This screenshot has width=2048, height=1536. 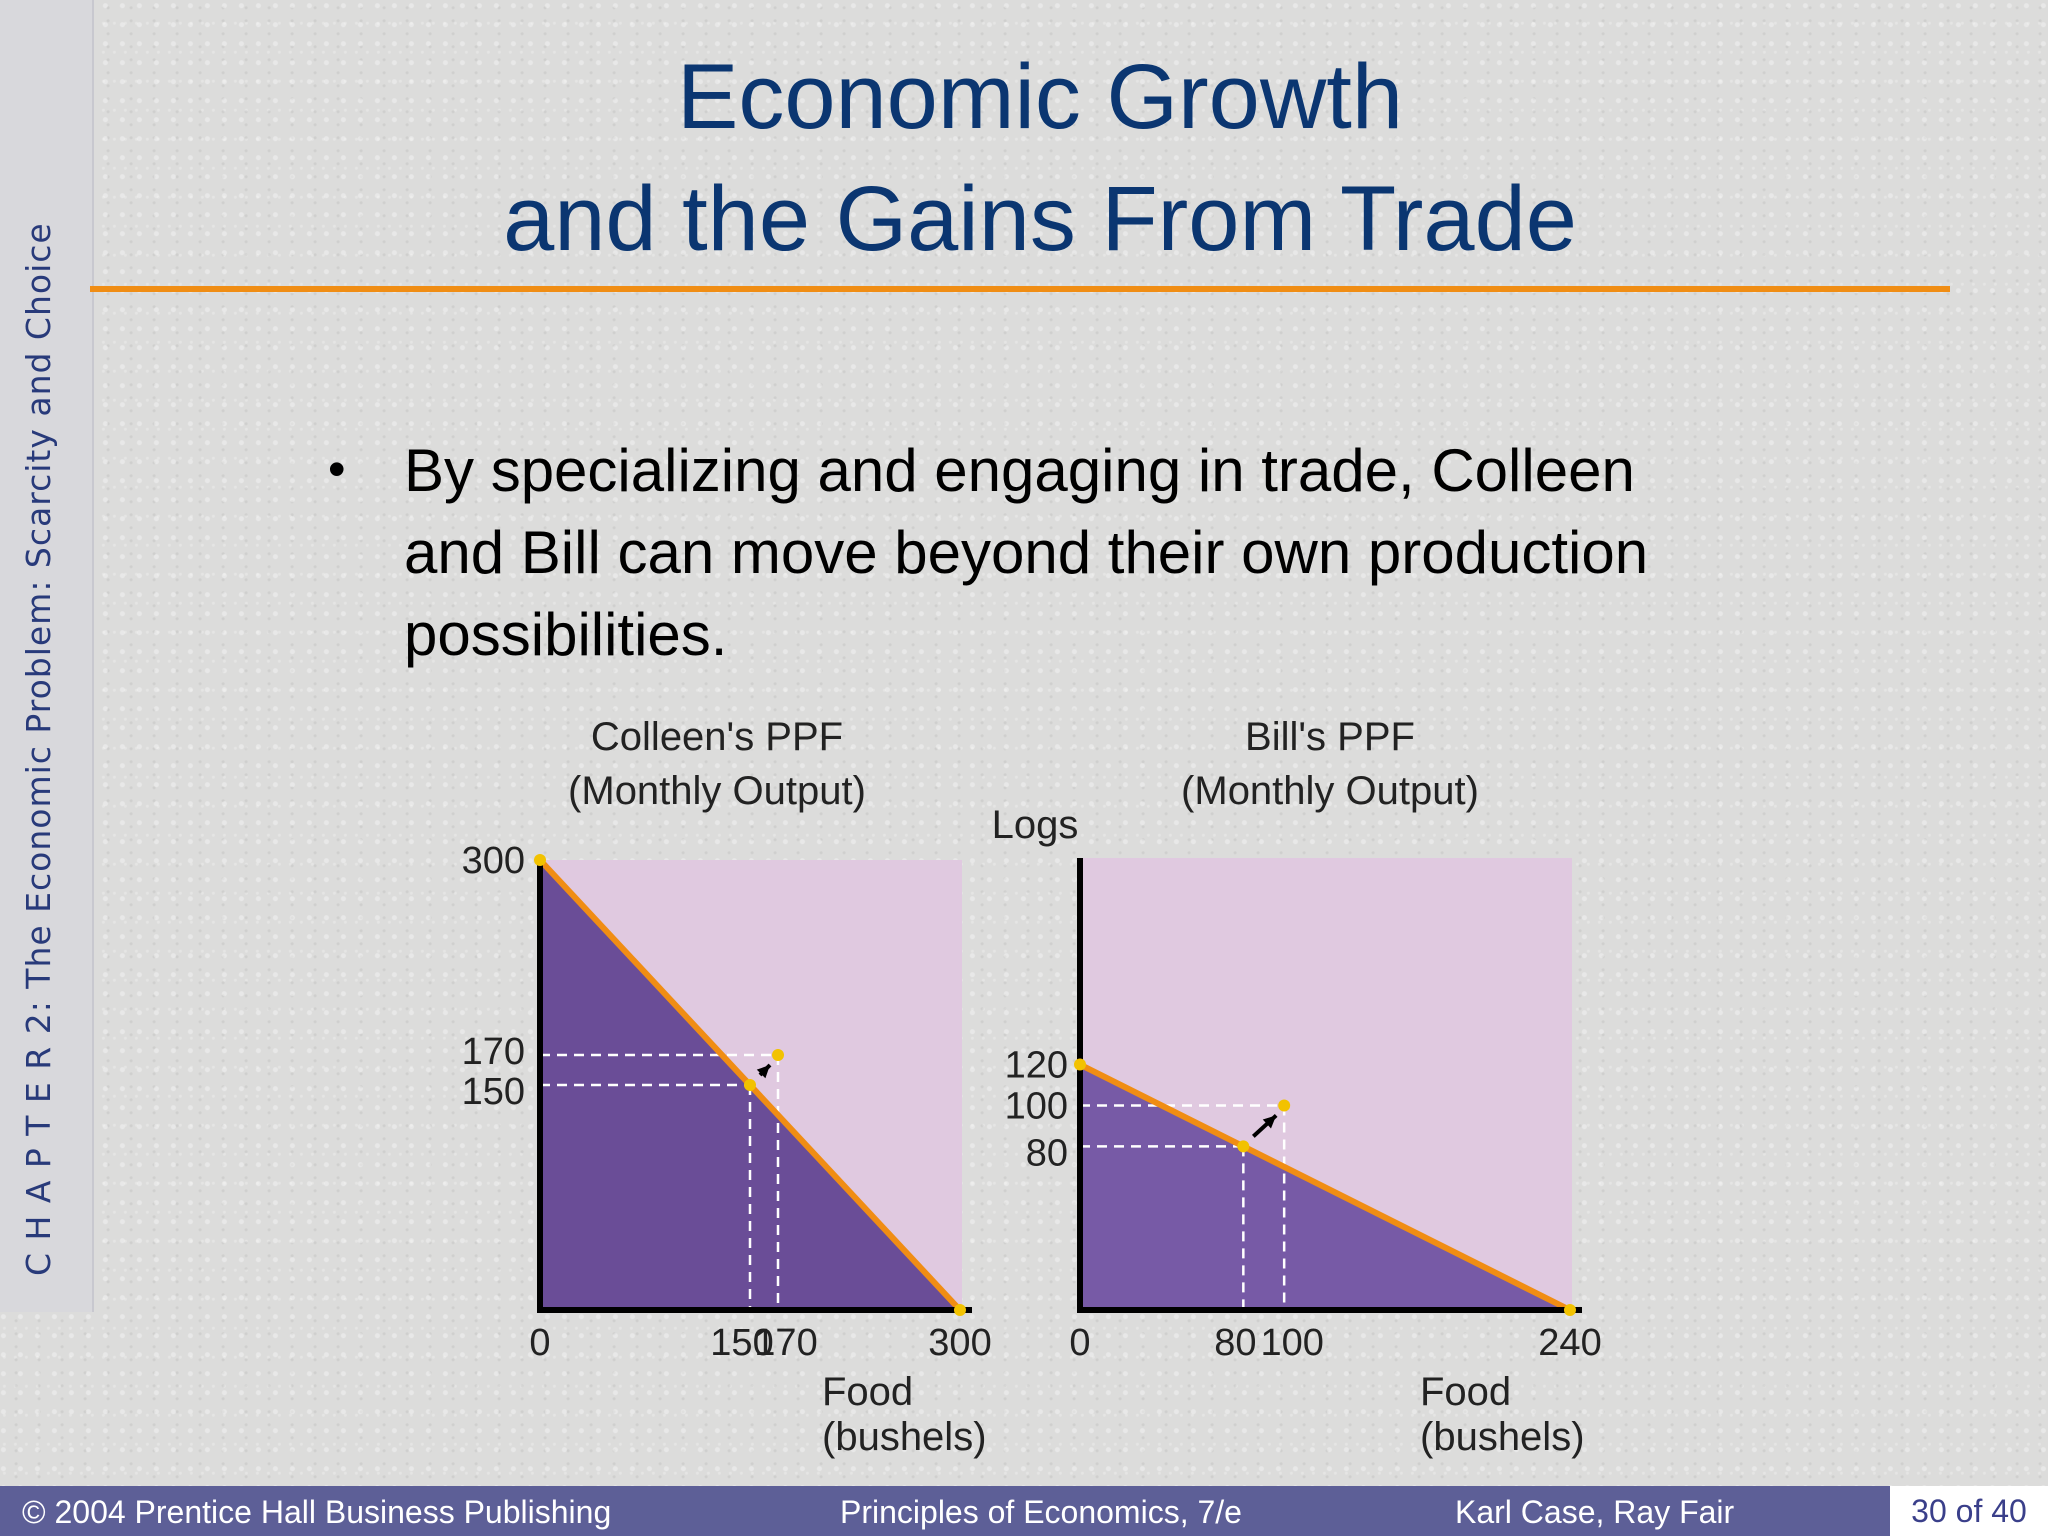 I want to click on x-tick-label: 300, so click(x=959, y=1343).